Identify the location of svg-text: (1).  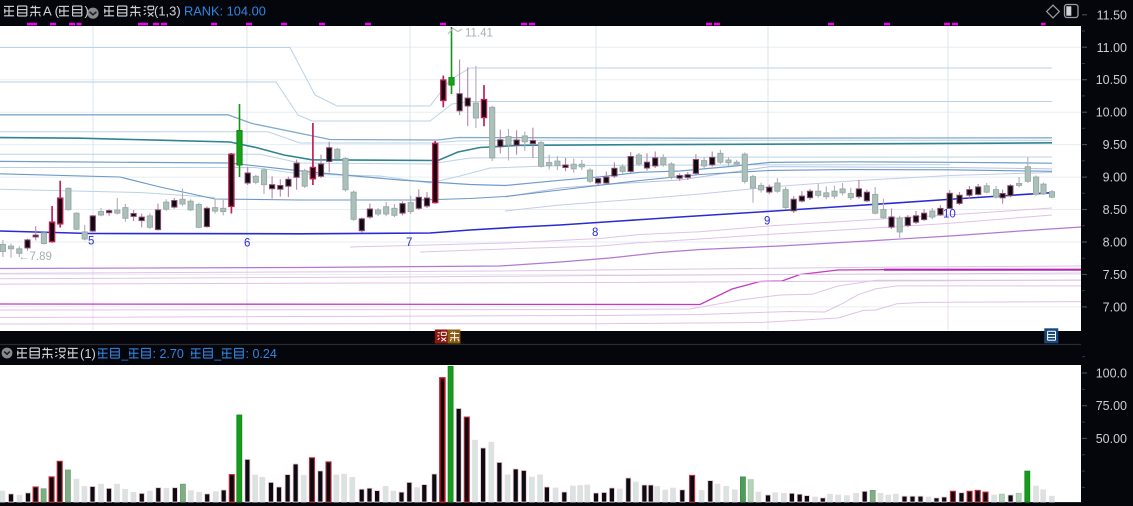
(88, 353).